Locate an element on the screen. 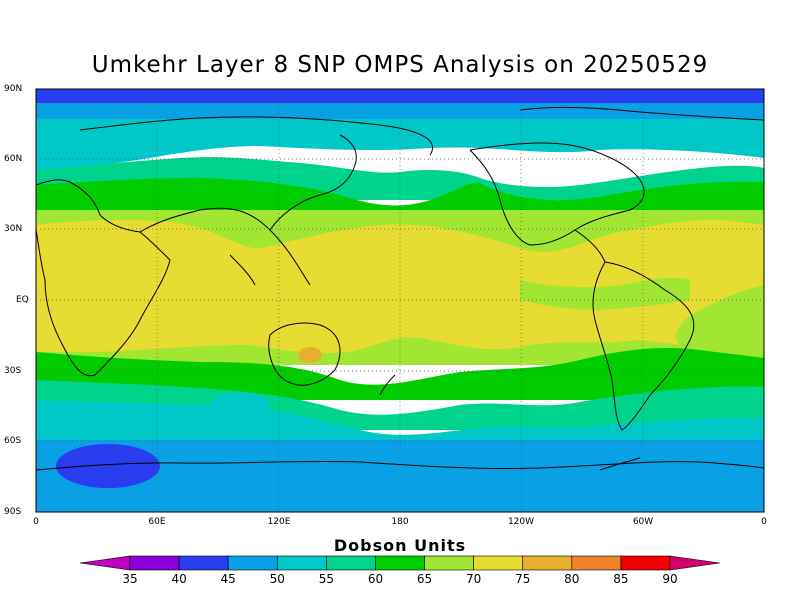 The image size is (800, 600). colorbar-tick-label: 45 is located at coordinates (228, 579).